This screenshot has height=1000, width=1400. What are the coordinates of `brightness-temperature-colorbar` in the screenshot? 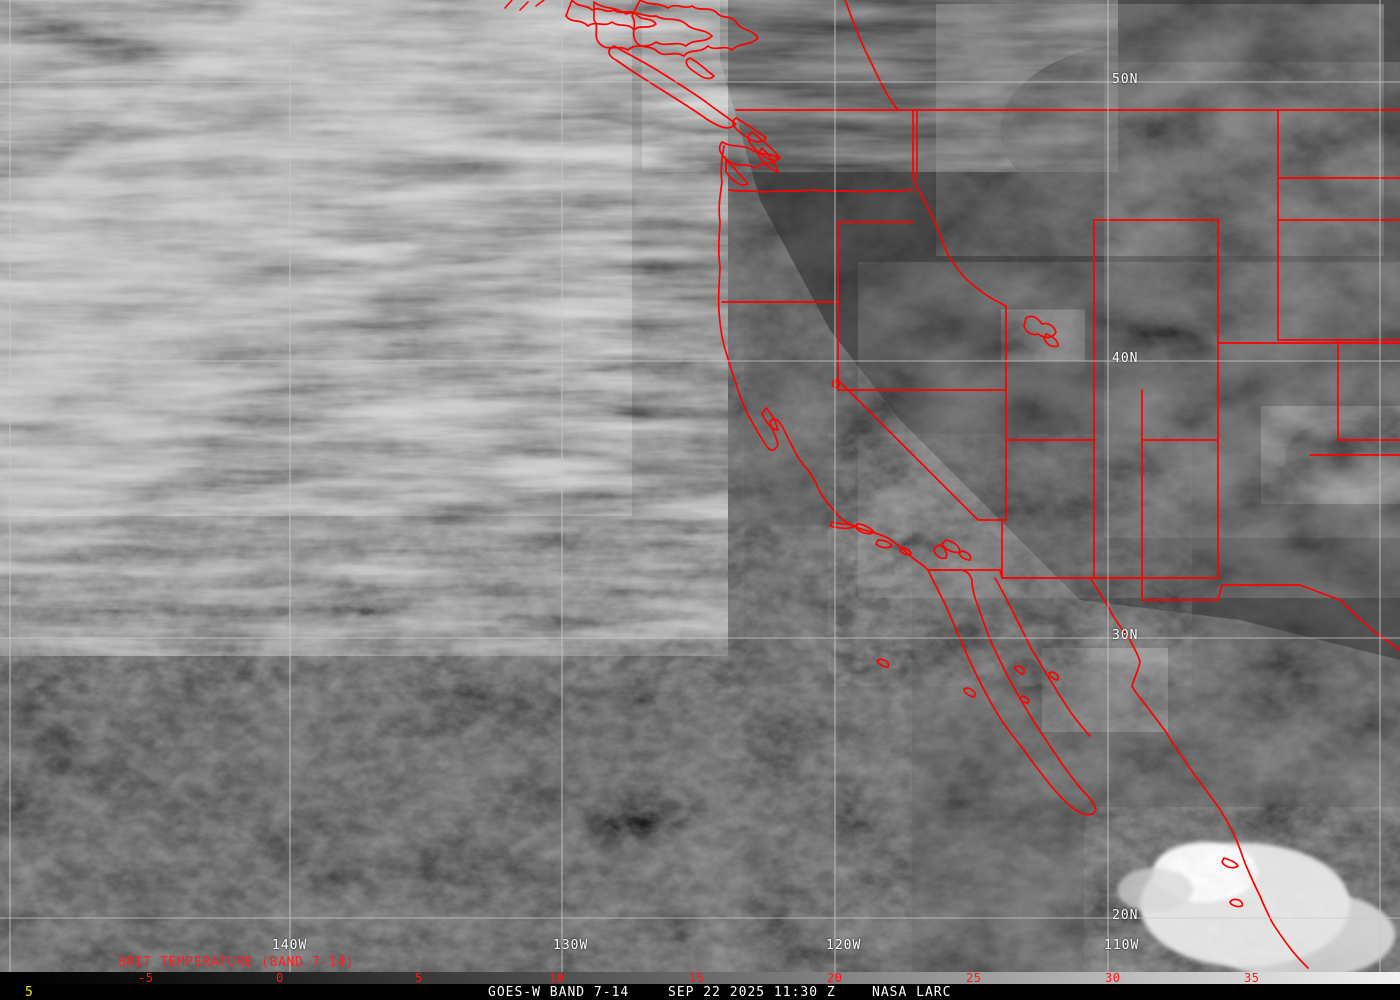 It's located at (700, 978).